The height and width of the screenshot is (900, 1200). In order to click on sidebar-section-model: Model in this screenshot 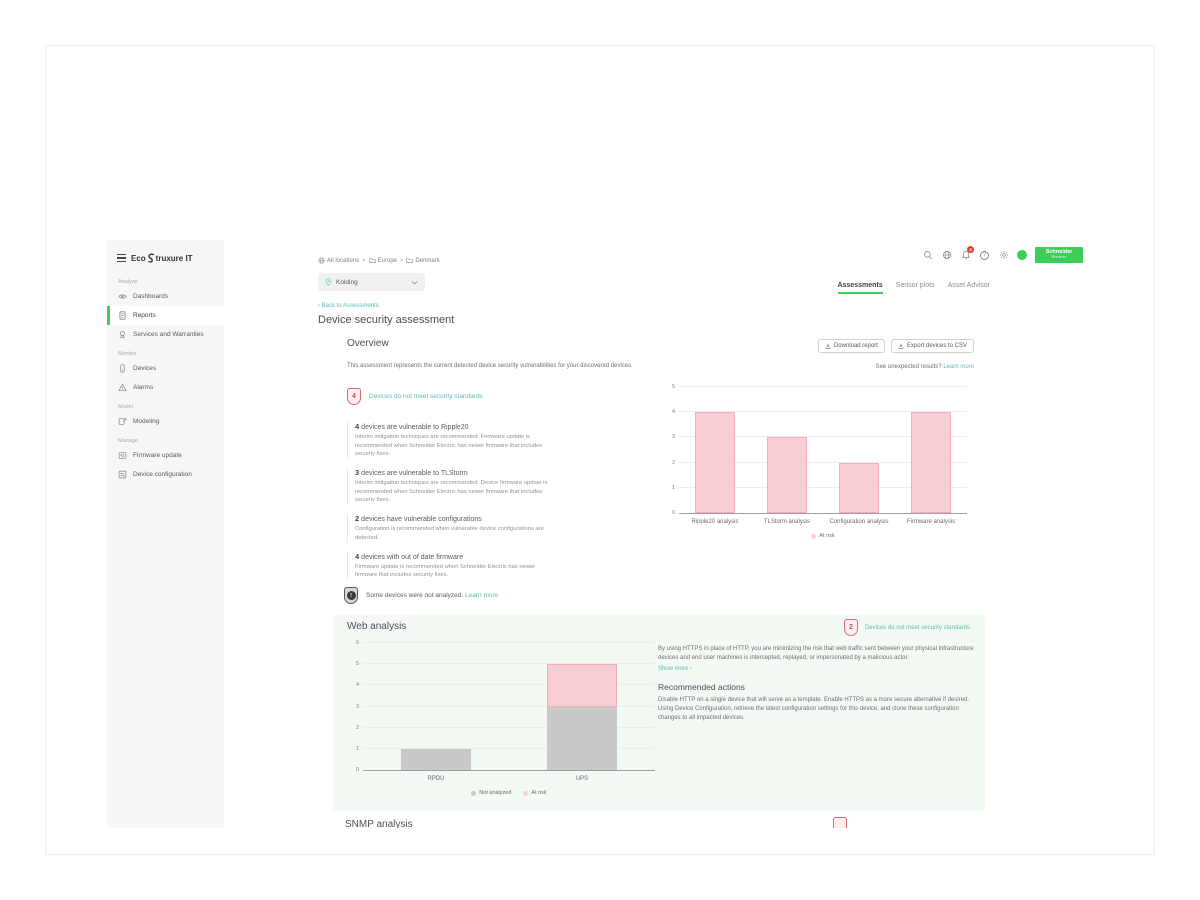, I will do `click(125, 407)`.